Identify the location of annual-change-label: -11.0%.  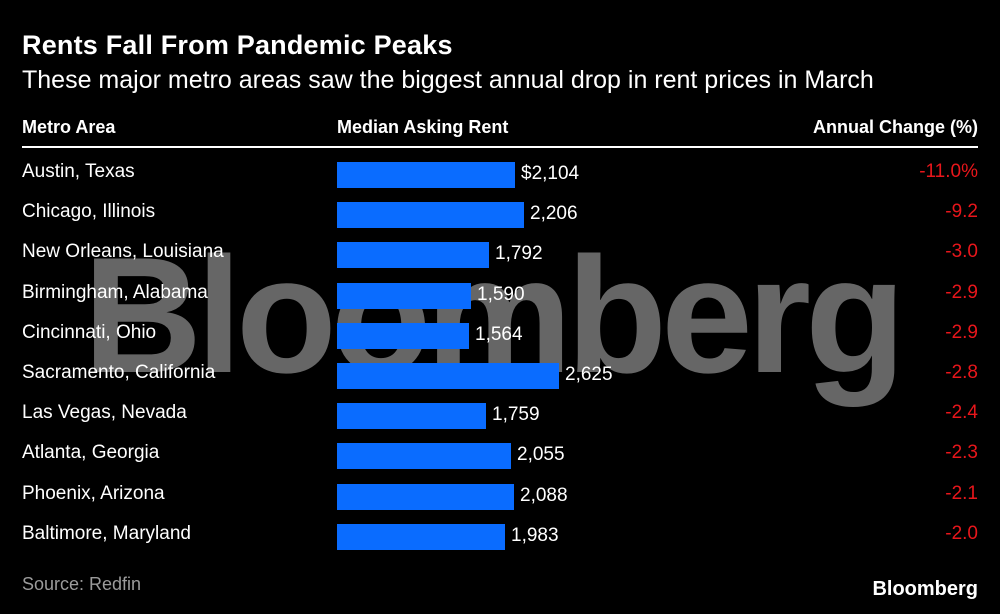
(948, 171).